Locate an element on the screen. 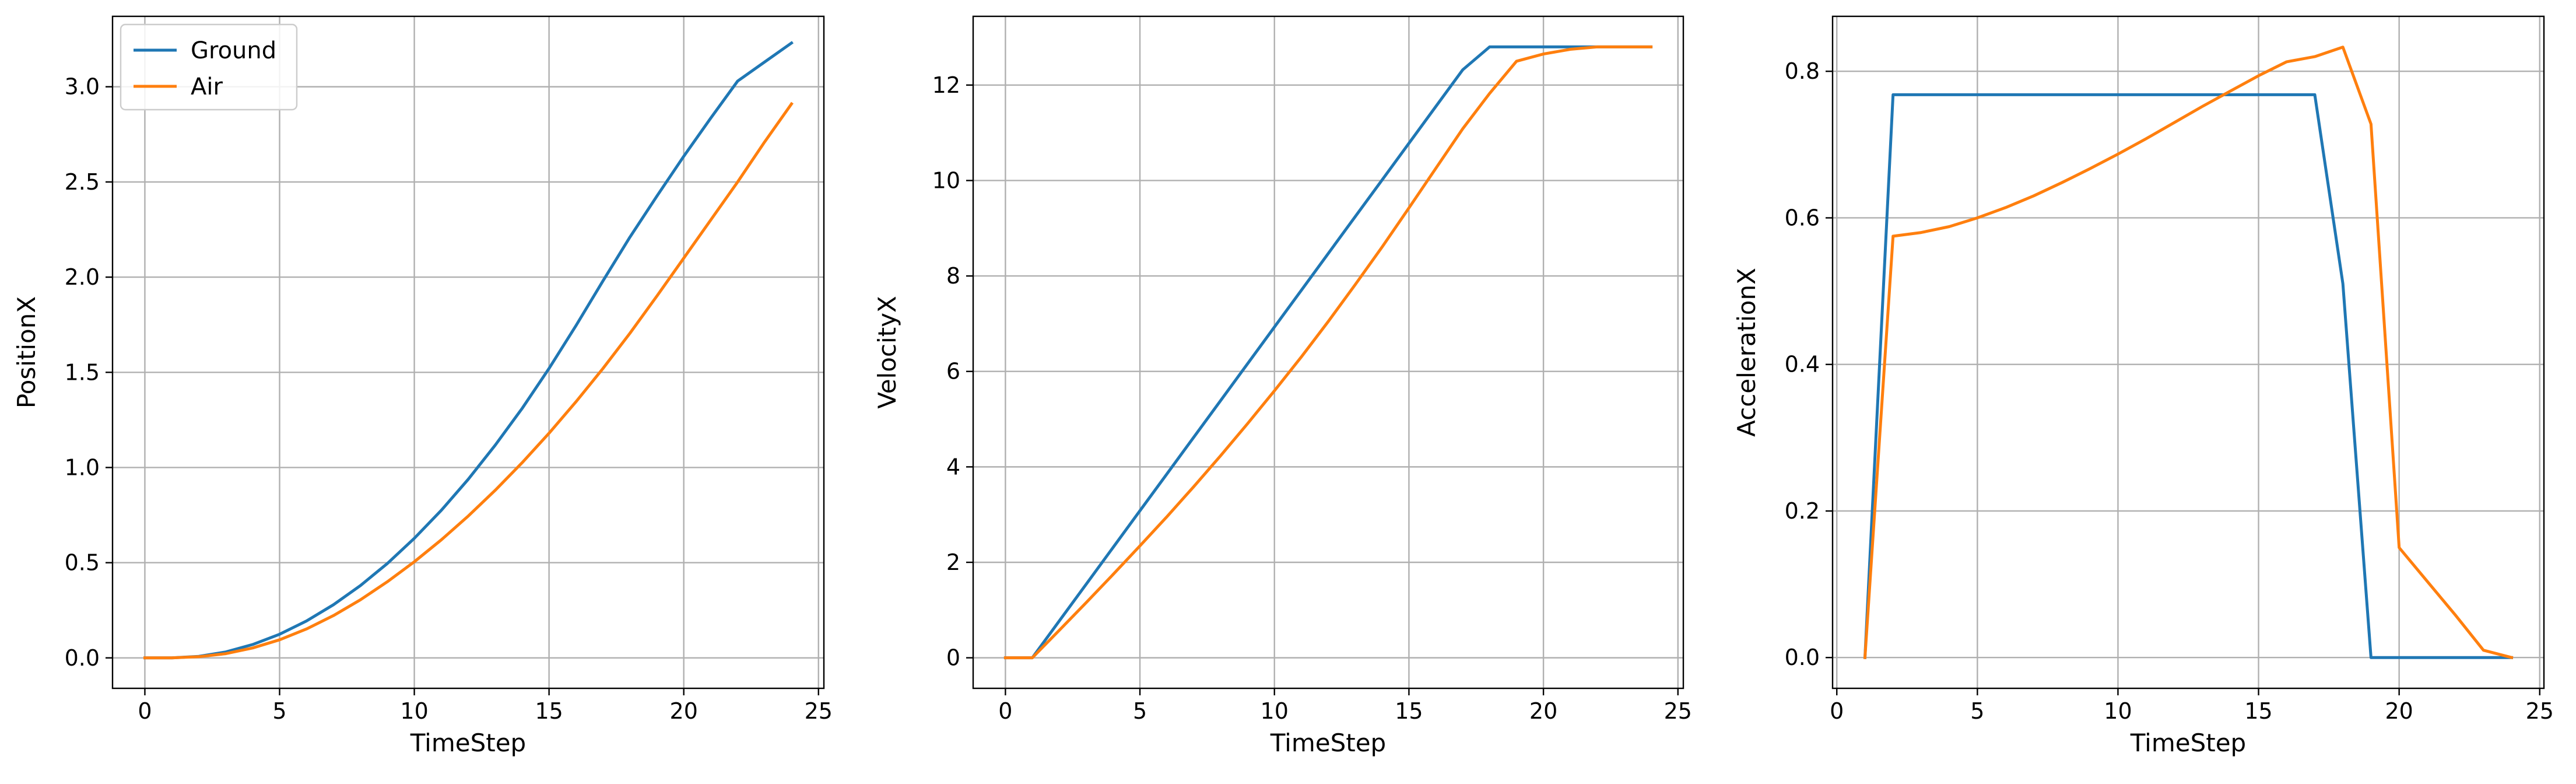 The image size is (2576, 784). y-axis-label: VelocityX is located at coordinates (887, 352).